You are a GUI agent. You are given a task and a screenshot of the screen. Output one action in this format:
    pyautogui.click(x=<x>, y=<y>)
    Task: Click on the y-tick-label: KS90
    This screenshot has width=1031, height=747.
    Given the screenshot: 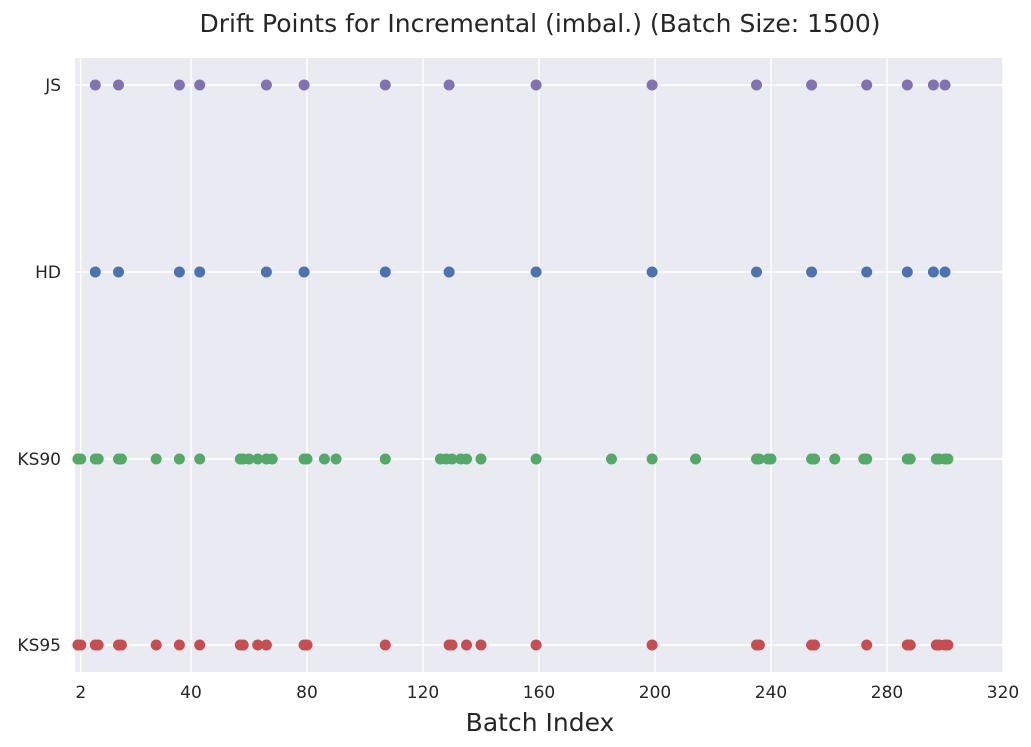 What is the action you would take?
    pyautogui.click(x=39, y=460)
    